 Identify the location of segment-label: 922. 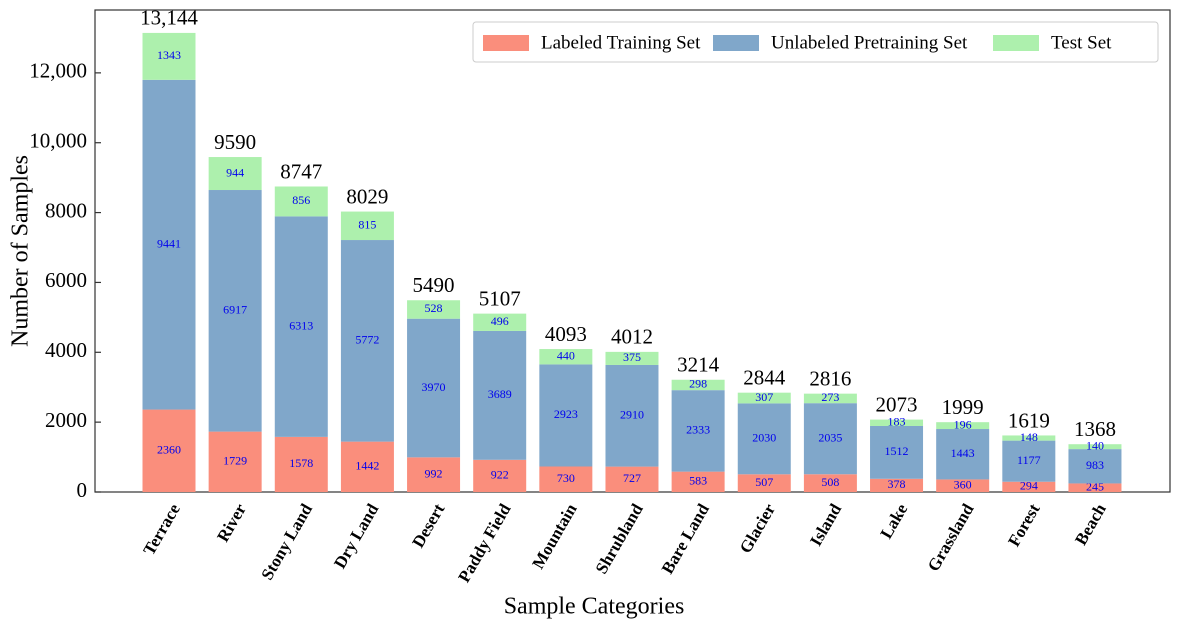
(500, 475).